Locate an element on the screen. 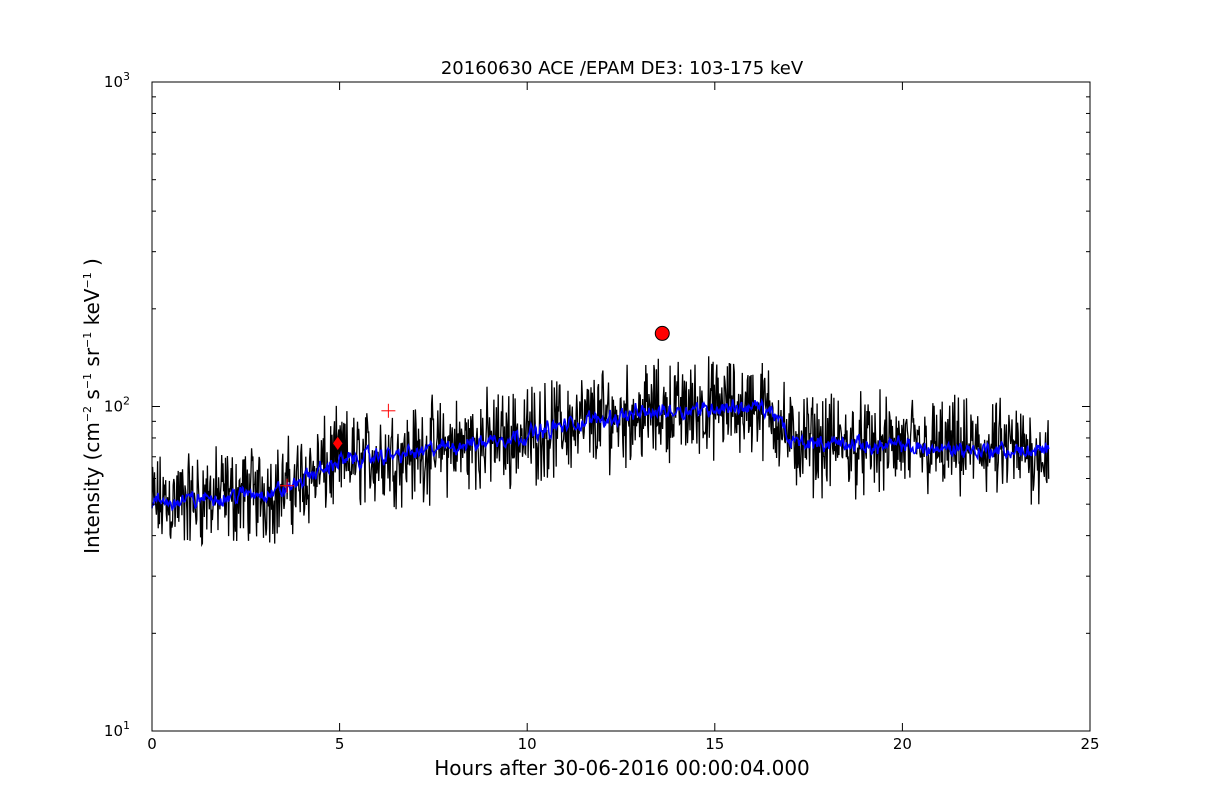  x-tick-label: 25 is located at coordinates (1089, 744).